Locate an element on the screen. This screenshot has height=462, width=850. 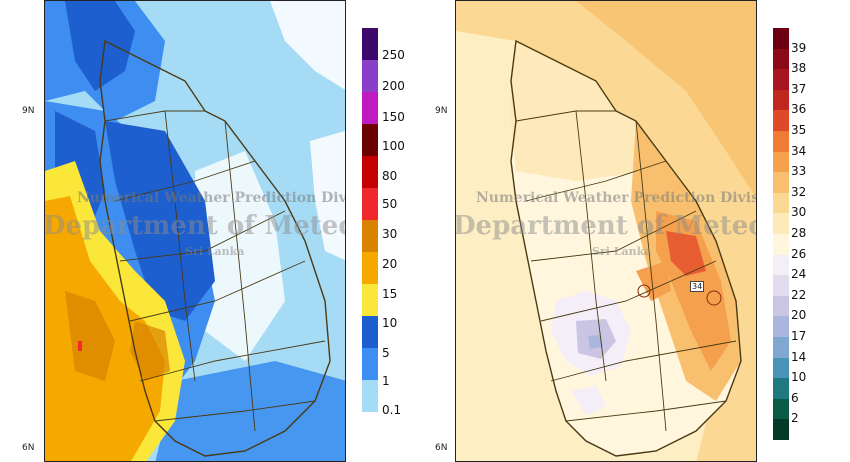
temperature-colorbar-label: 2 is located at coordinates (795, 418).